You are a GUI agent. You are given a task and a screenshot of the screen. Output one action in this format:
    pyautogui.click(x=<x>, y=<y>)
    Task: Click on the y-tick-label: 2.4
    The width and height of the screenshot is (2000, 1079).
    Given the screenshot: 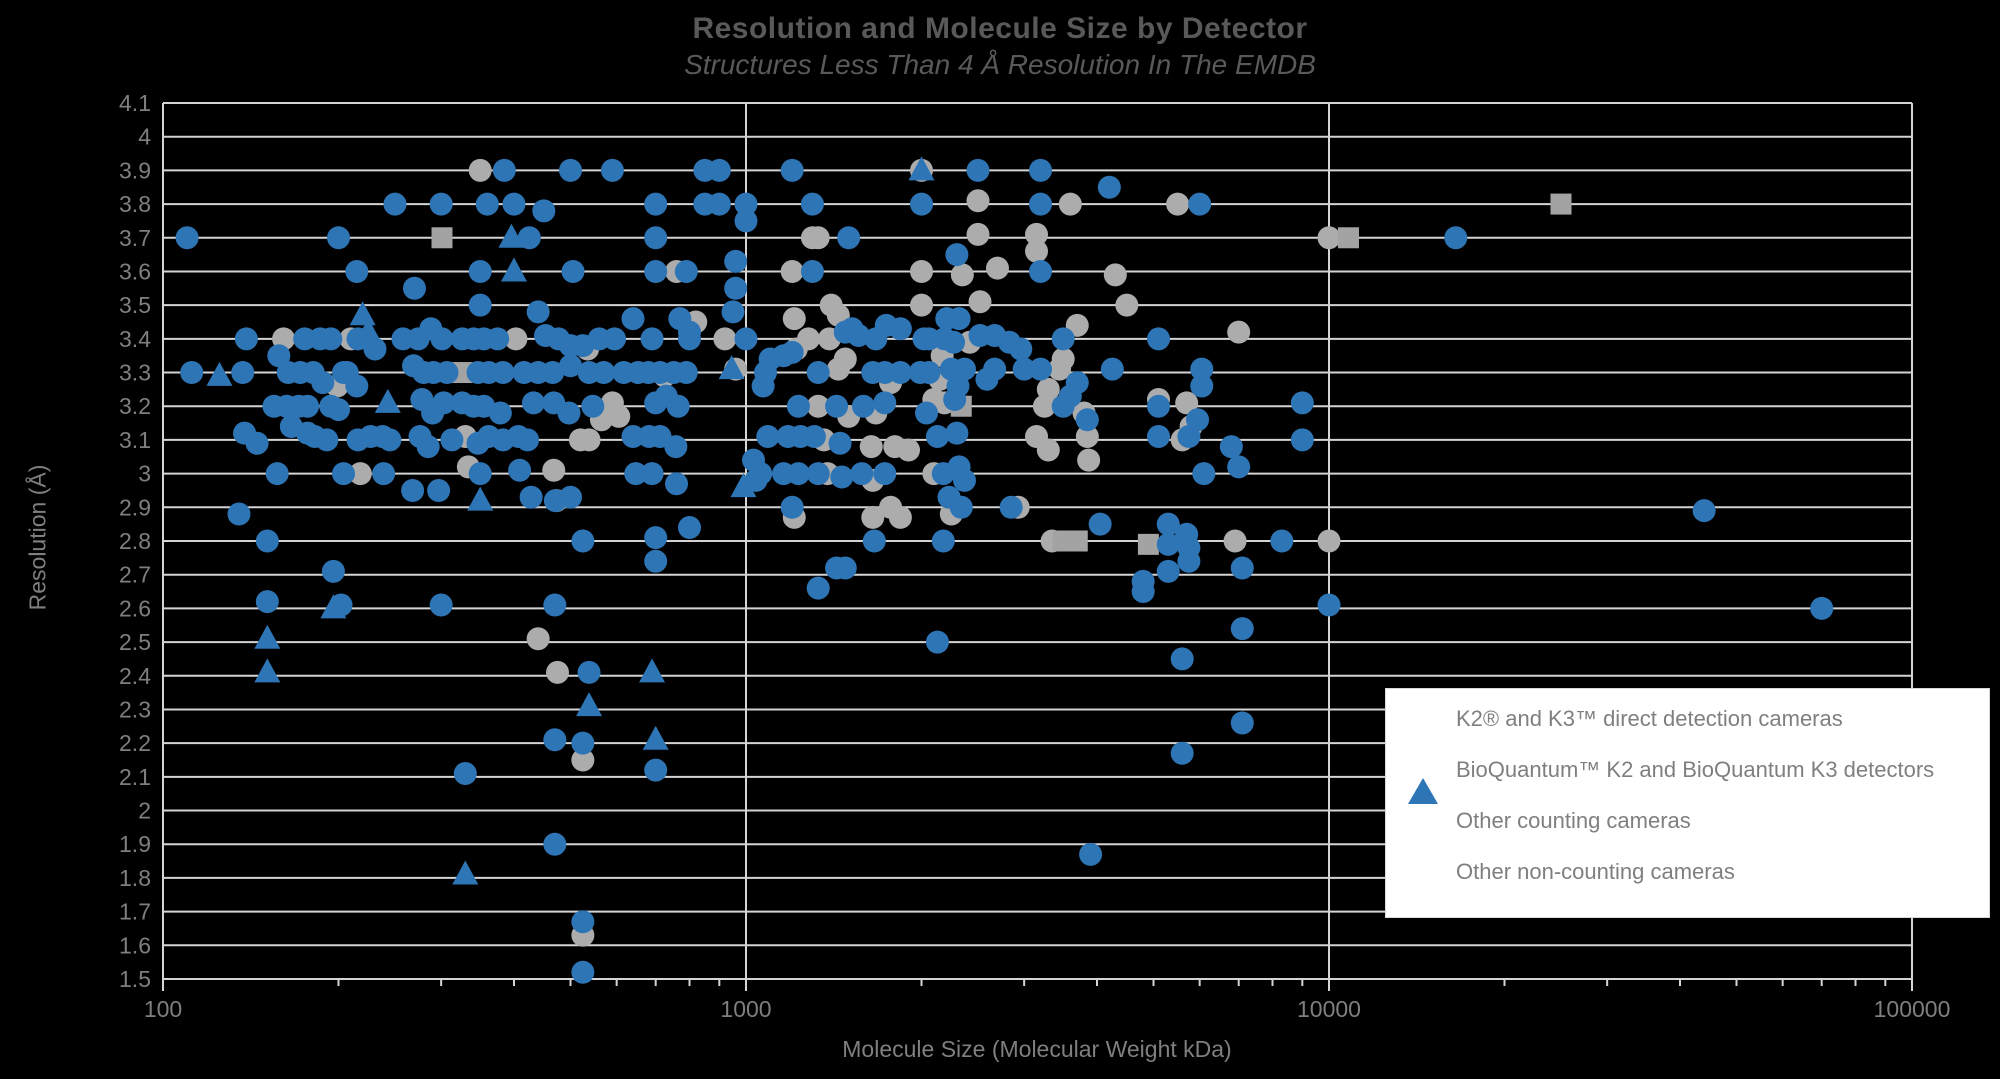 What is the action you would take?
    pyautogui.click(x=135, y=676)
    